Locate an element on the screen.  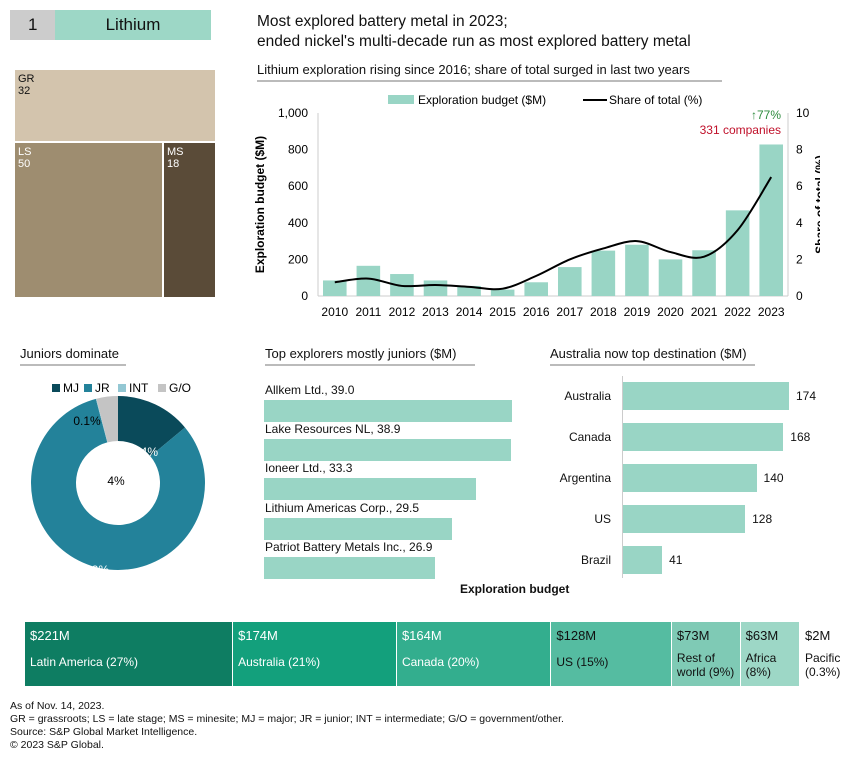
x-tick: 2011 is located at coordinates (368, 312).